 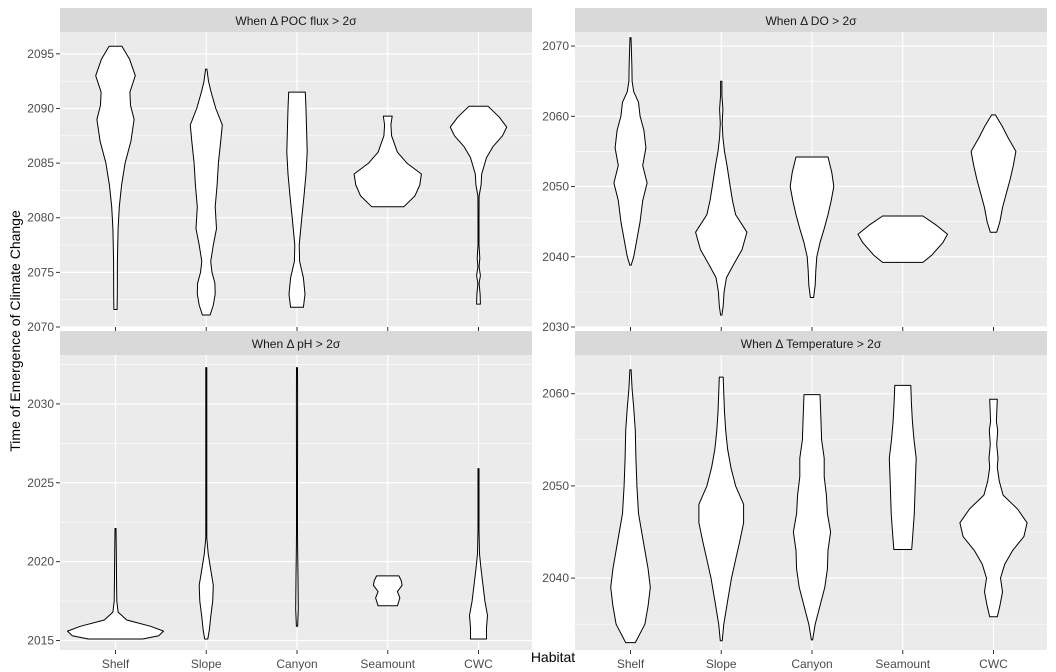 I want to click on facet-title: When Δ pH > 2σ, so click(x=296, y=344).